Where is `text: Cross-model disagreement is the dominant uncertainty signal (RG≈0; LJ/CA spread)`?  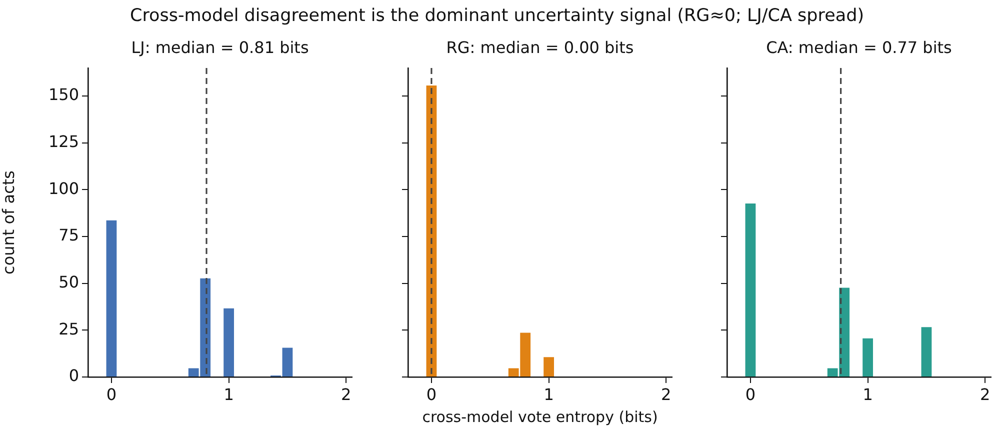 text: Cross-model disagreement is the dominant uncertainty signal (RG≈0; LJ/CA spread) is located at coordinates (497, 16).